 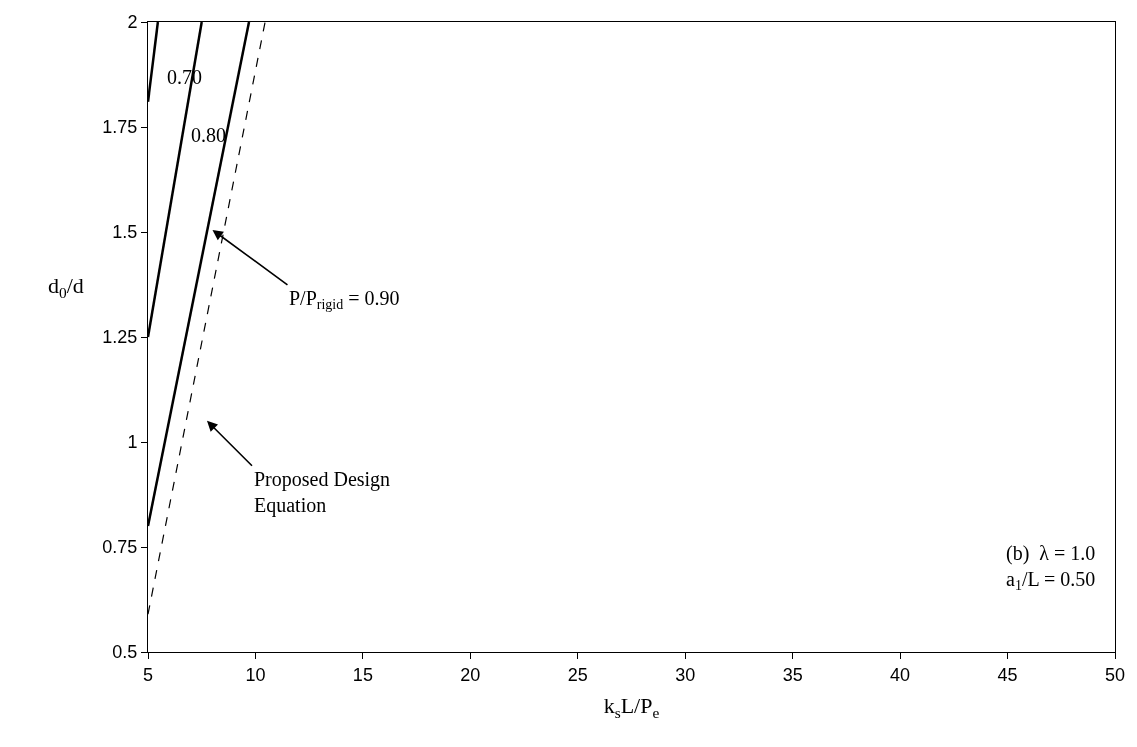 What do you see at coordinates (120, 337) in the screenshot?
I see `y-tick-label: 1.25` at bounding box center [120, 337].